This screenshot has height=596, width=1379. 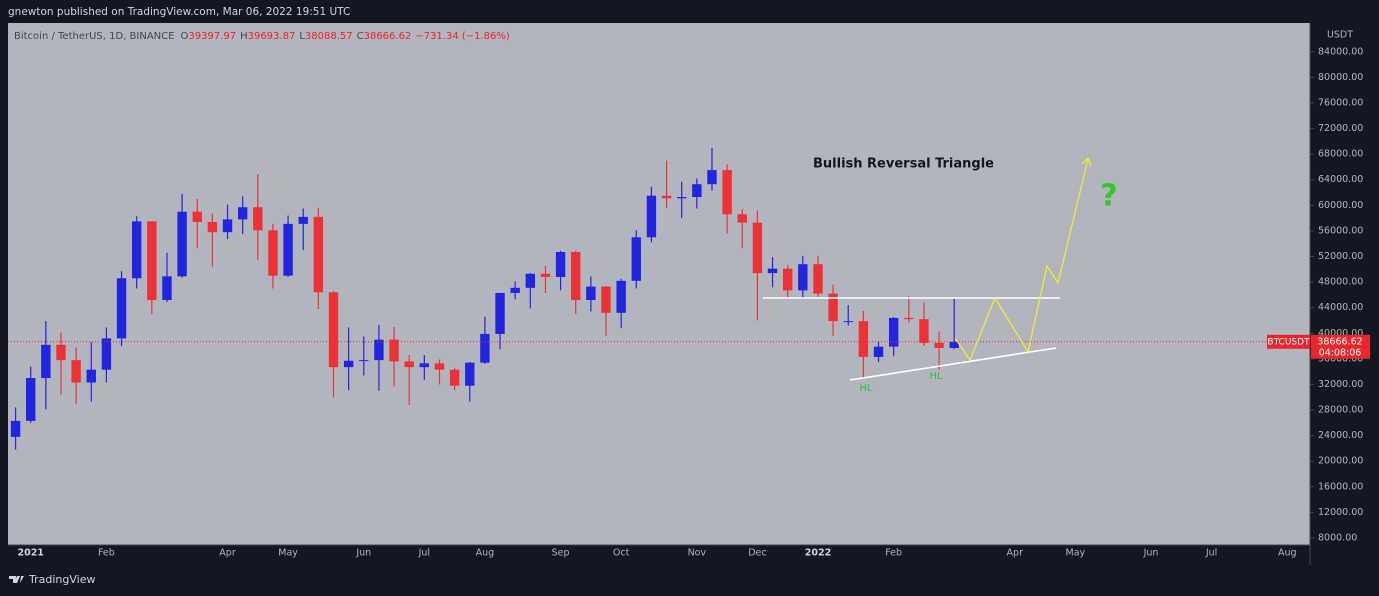 I want to click on legend-value: 39397.97, so click(x=212, y=36).